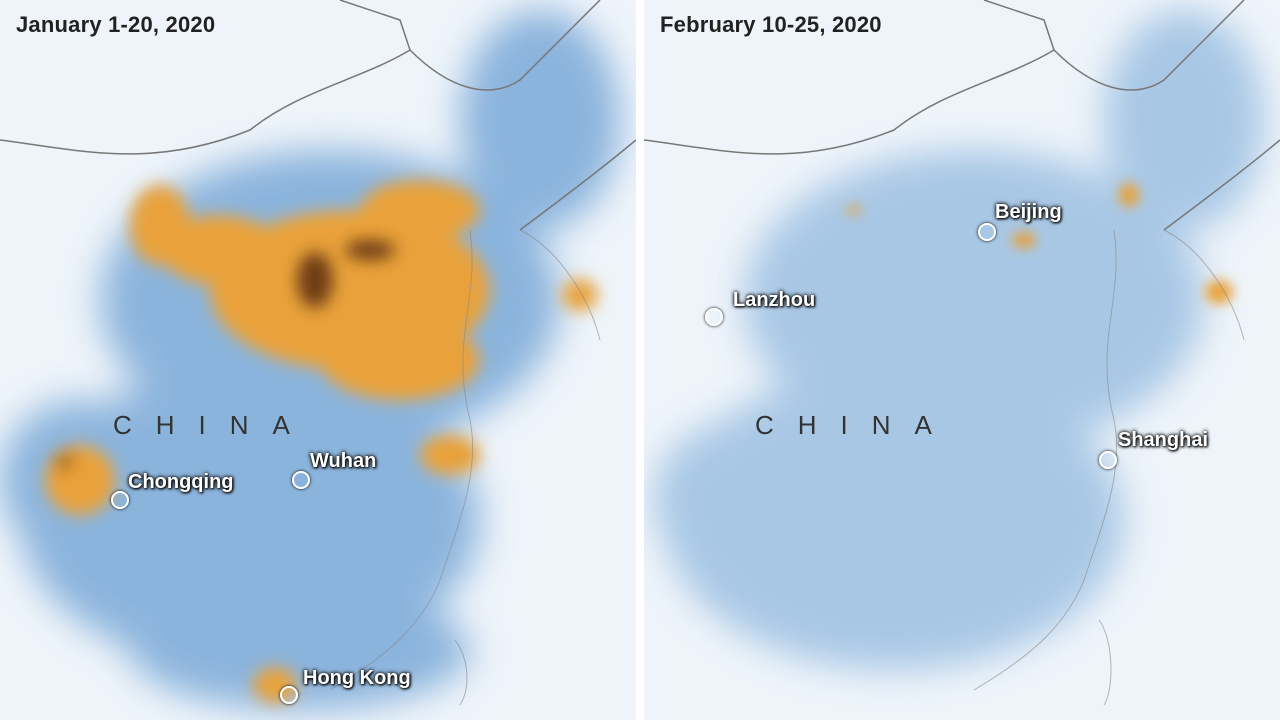  Describe the element at coordinates (357, 678) in the screenshot. I see `city-label-hong-kong: Hong Kong` at that location.